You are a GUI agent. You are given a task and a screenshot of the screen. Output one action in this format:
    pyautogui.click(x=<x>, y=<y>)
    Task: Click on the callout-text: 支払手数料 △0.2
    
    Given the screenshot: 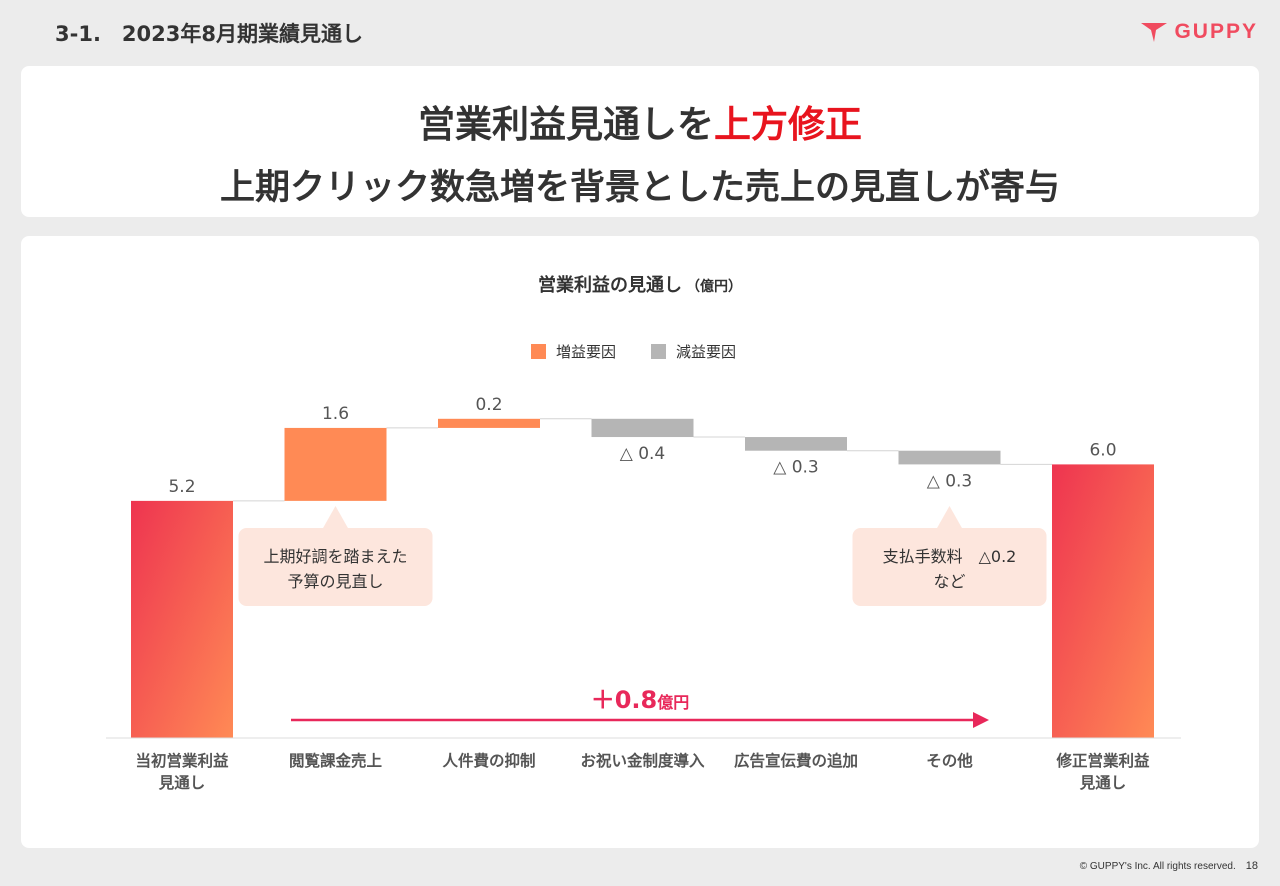 What is the action you would take?
    pyautogui.click(x=950, y=556)
    